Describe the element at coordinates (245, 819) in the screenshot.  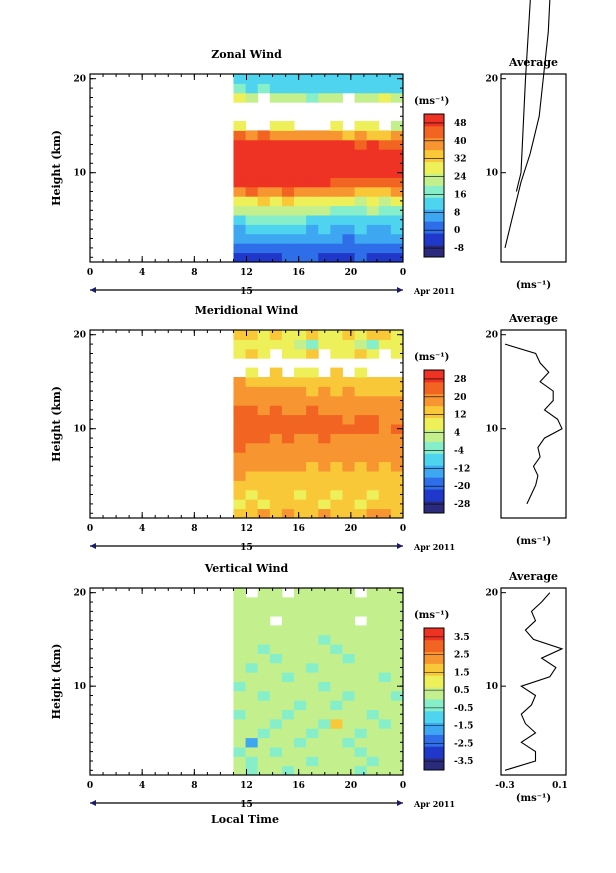
I see `figure-xlabel: Local Time` at that location.